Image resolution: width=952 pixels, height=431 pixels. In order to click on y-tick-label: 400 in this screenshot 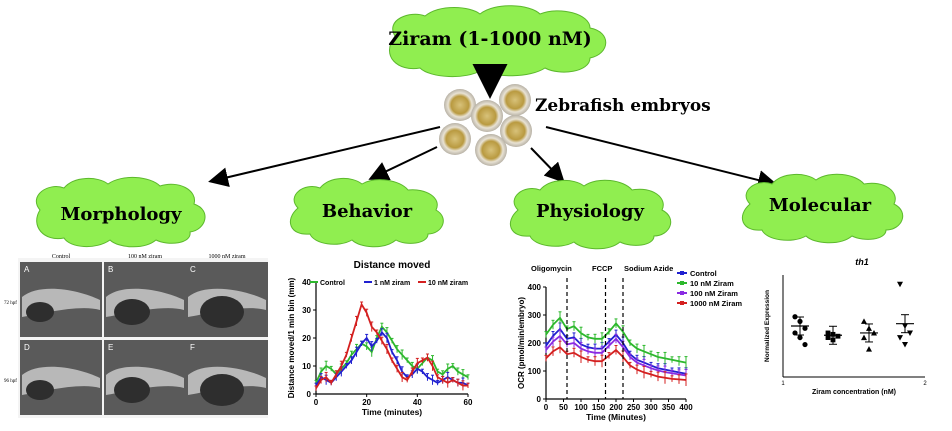, I will do `click(535, 287)`.